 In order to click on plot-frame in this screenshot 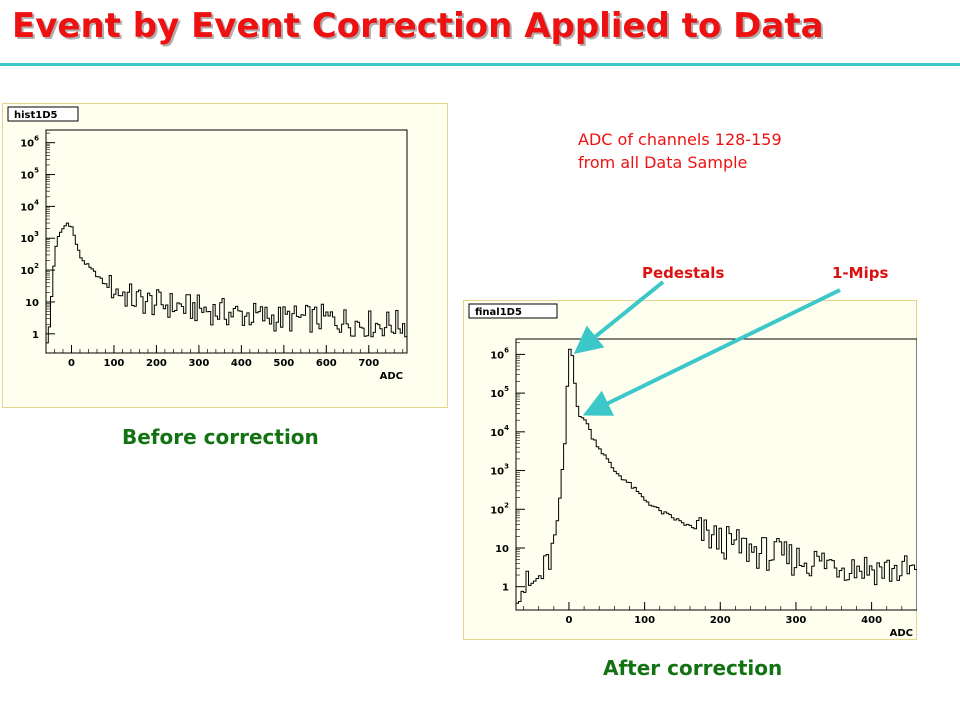, I will do `click(226, 241)`.